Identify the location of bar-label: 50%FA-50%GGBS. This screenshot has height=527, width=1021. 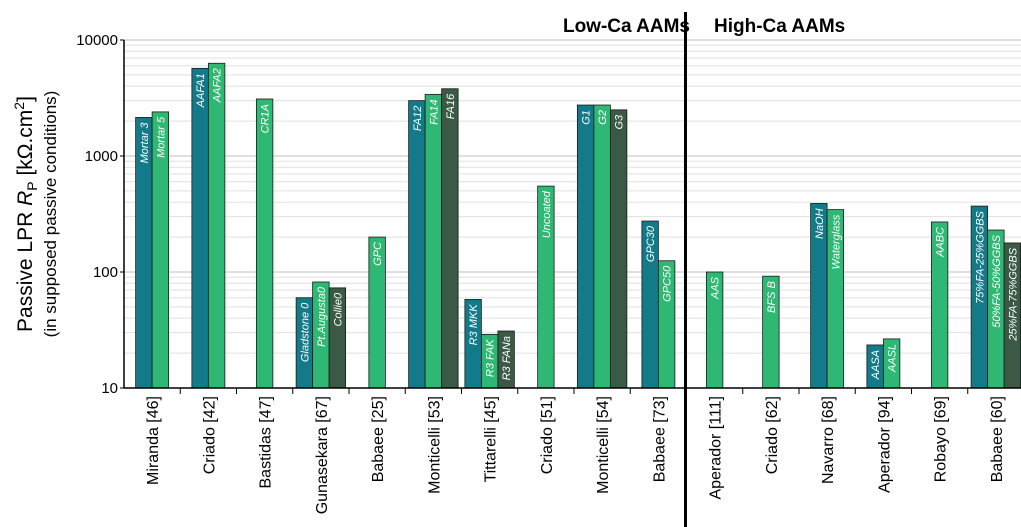
(997, 280).